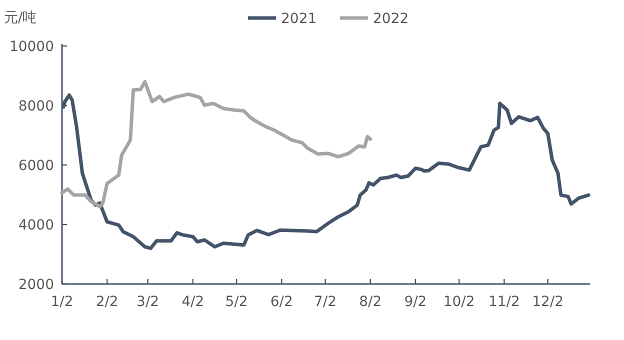 The image size is (624, 340). Describe the element at coordinates (20, 18) in the screenshot. I see `y-axis-title: 元/吨` at that location.